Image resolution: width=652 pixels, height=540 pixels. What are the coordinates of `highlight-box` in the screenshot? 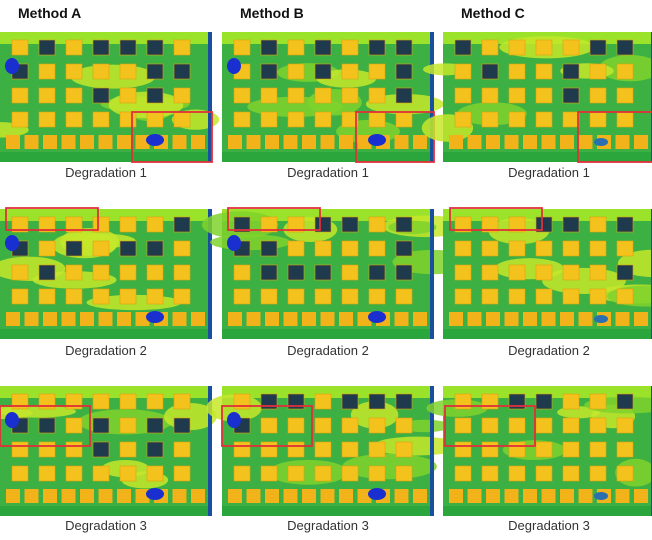 It's located at (614, 137).